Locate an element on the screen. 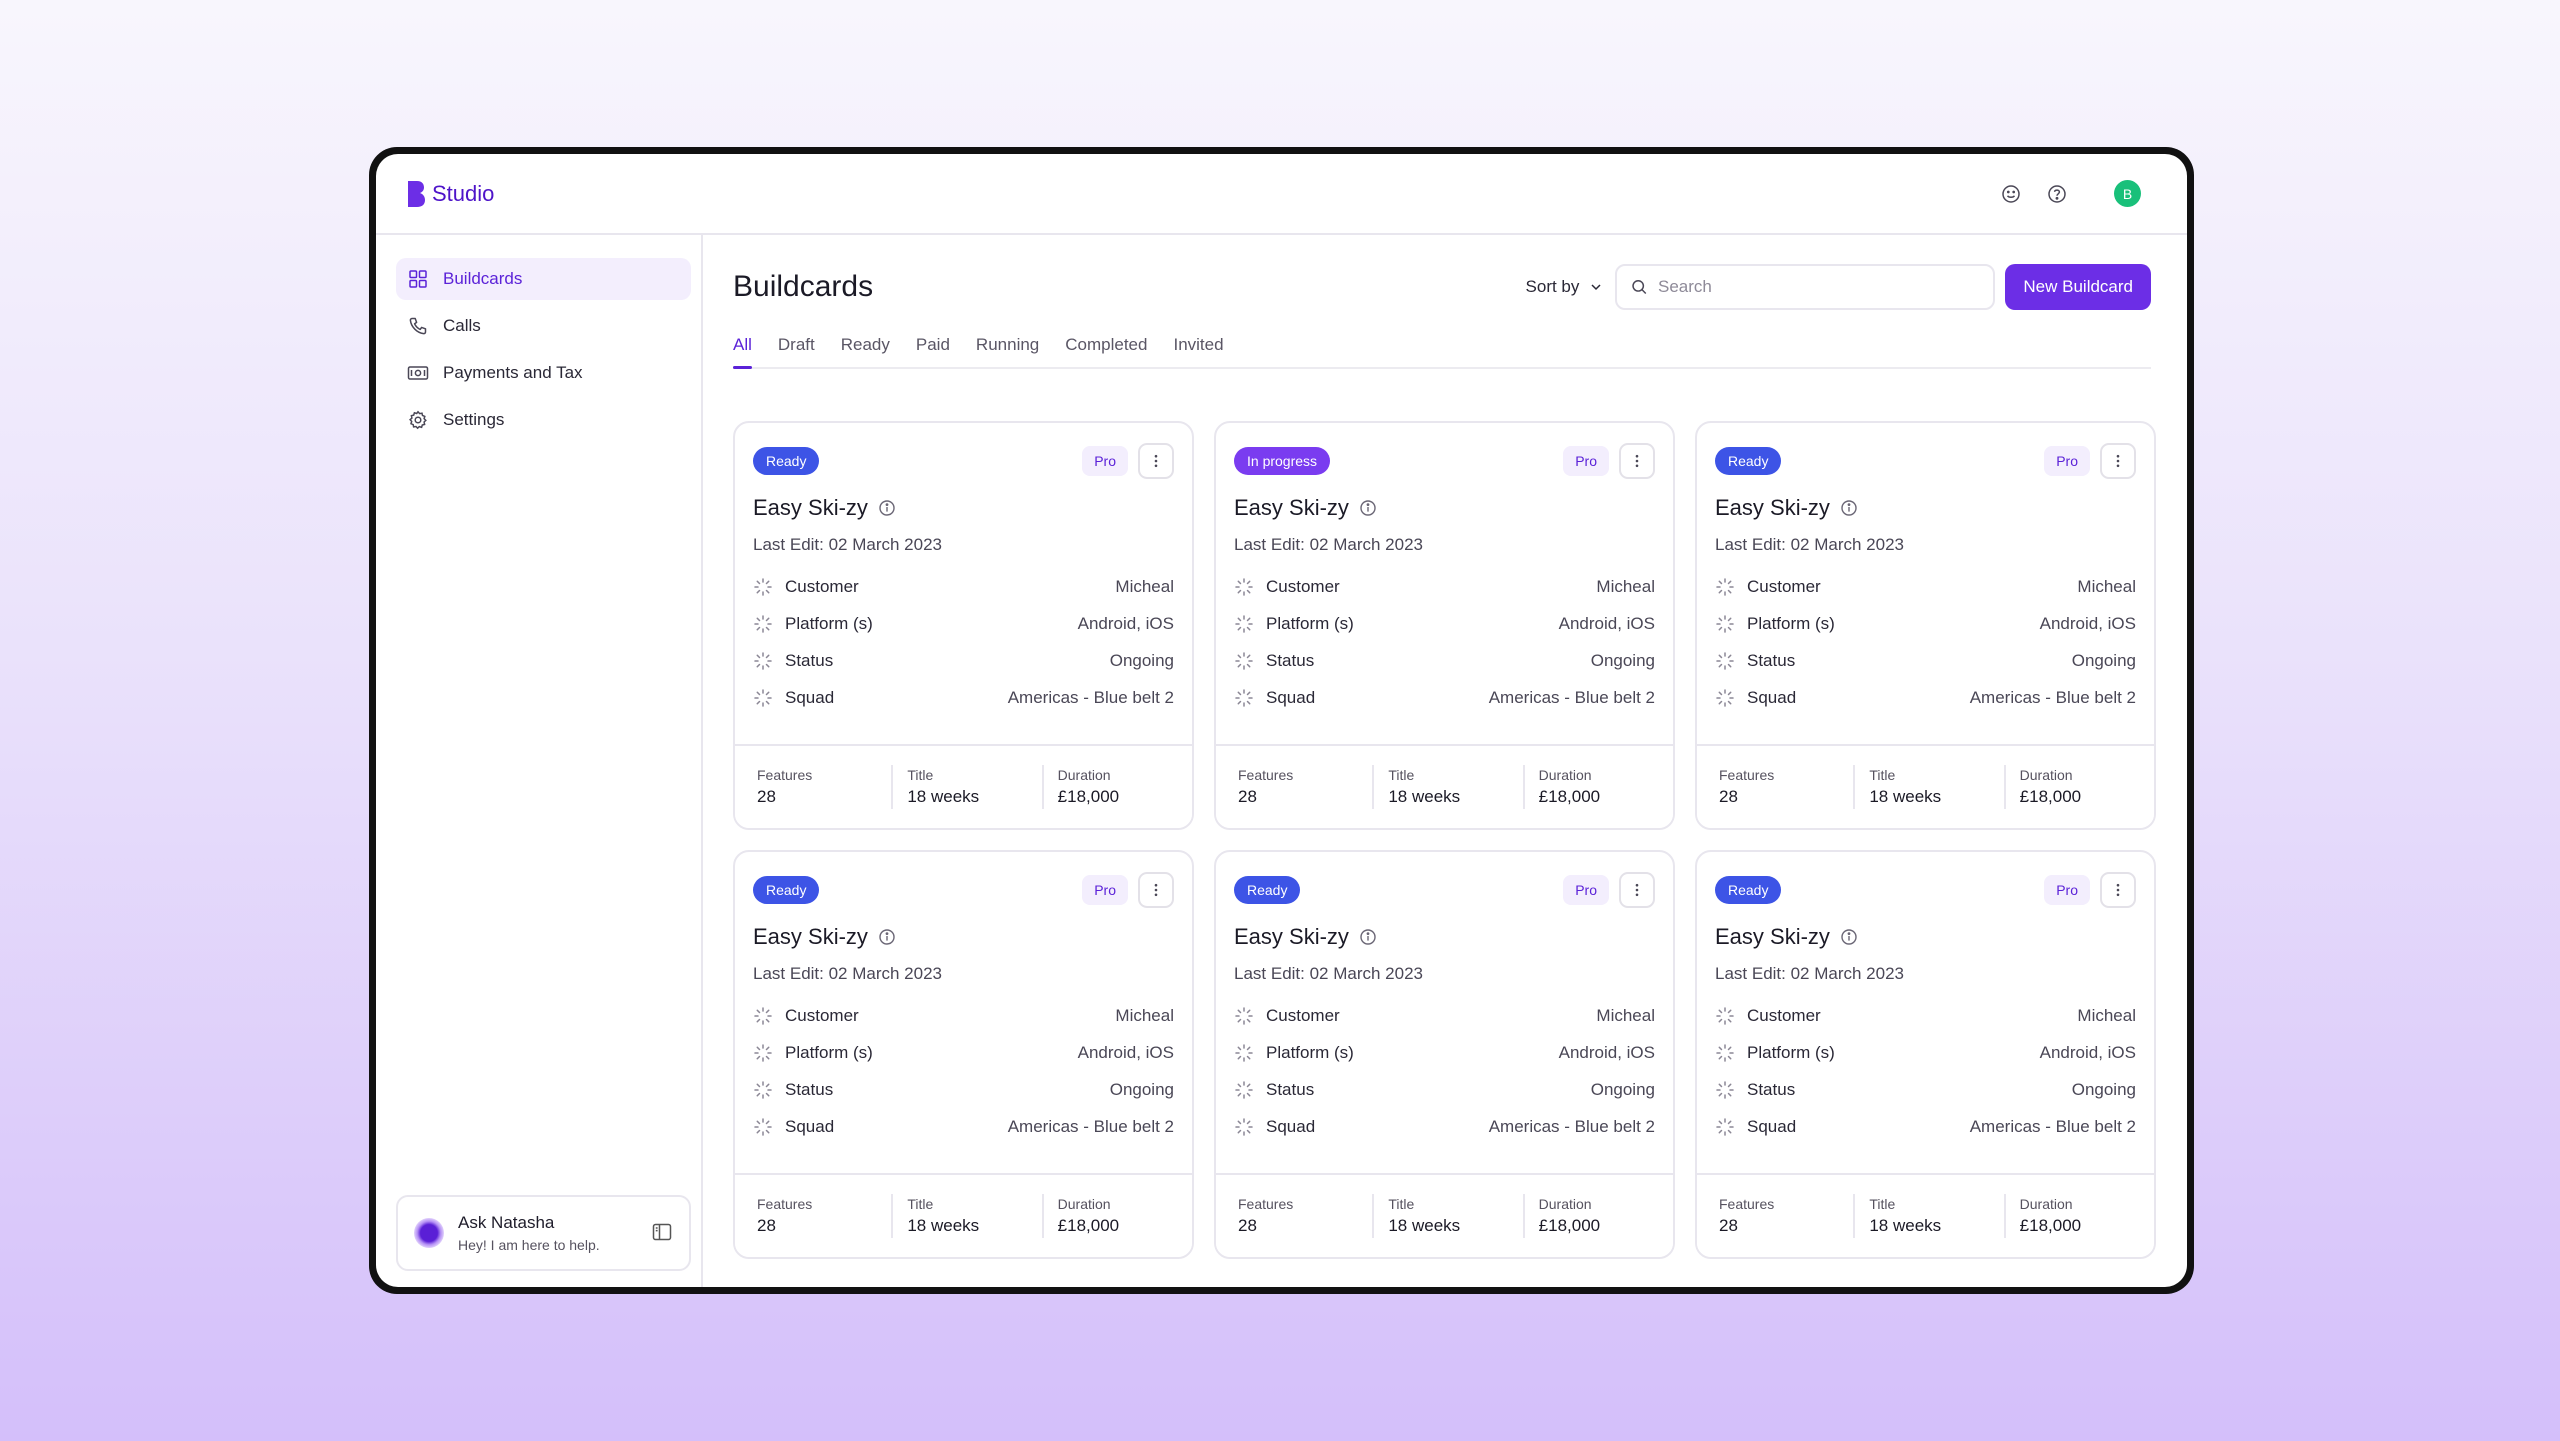 The image size is (2560, 1441). search-input is located at coordinates (1819, 287).